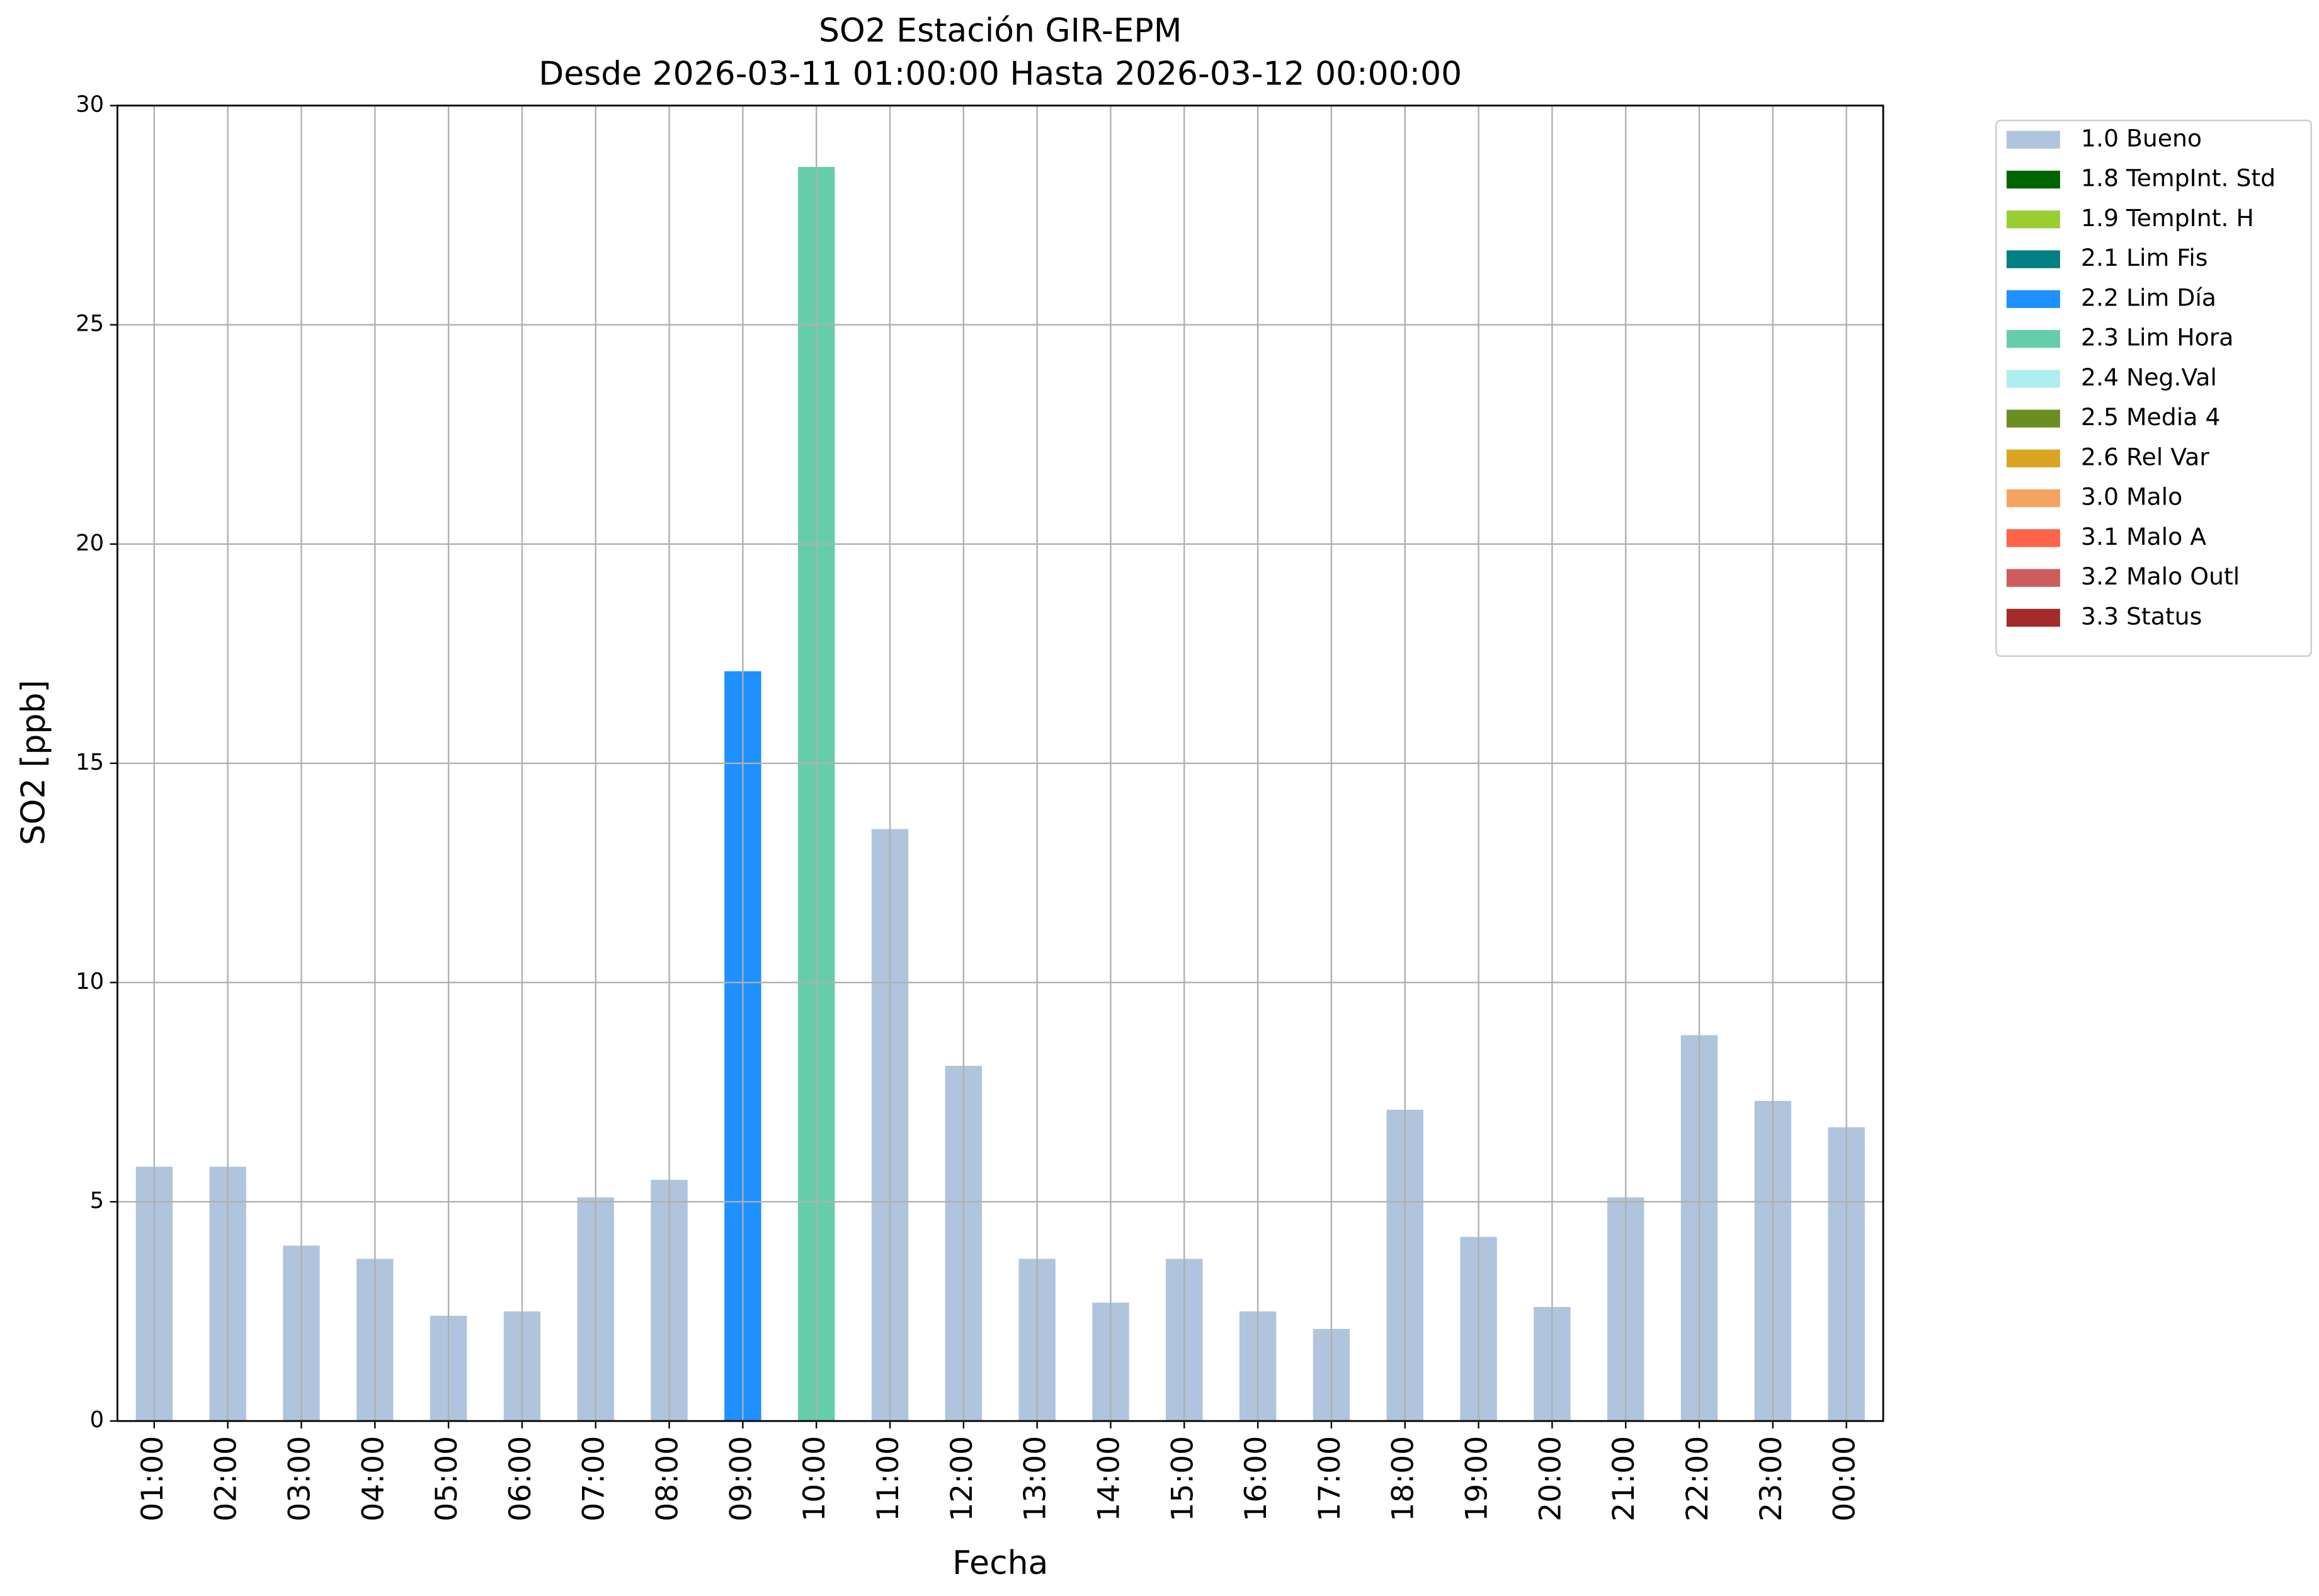 This screenshot has height=1596, width=2319. What do you see at coordinates (2145, 456) in the screenshot?
I see `legend-label: 2.6 Rel Var` at bounding box center [2145, 456].